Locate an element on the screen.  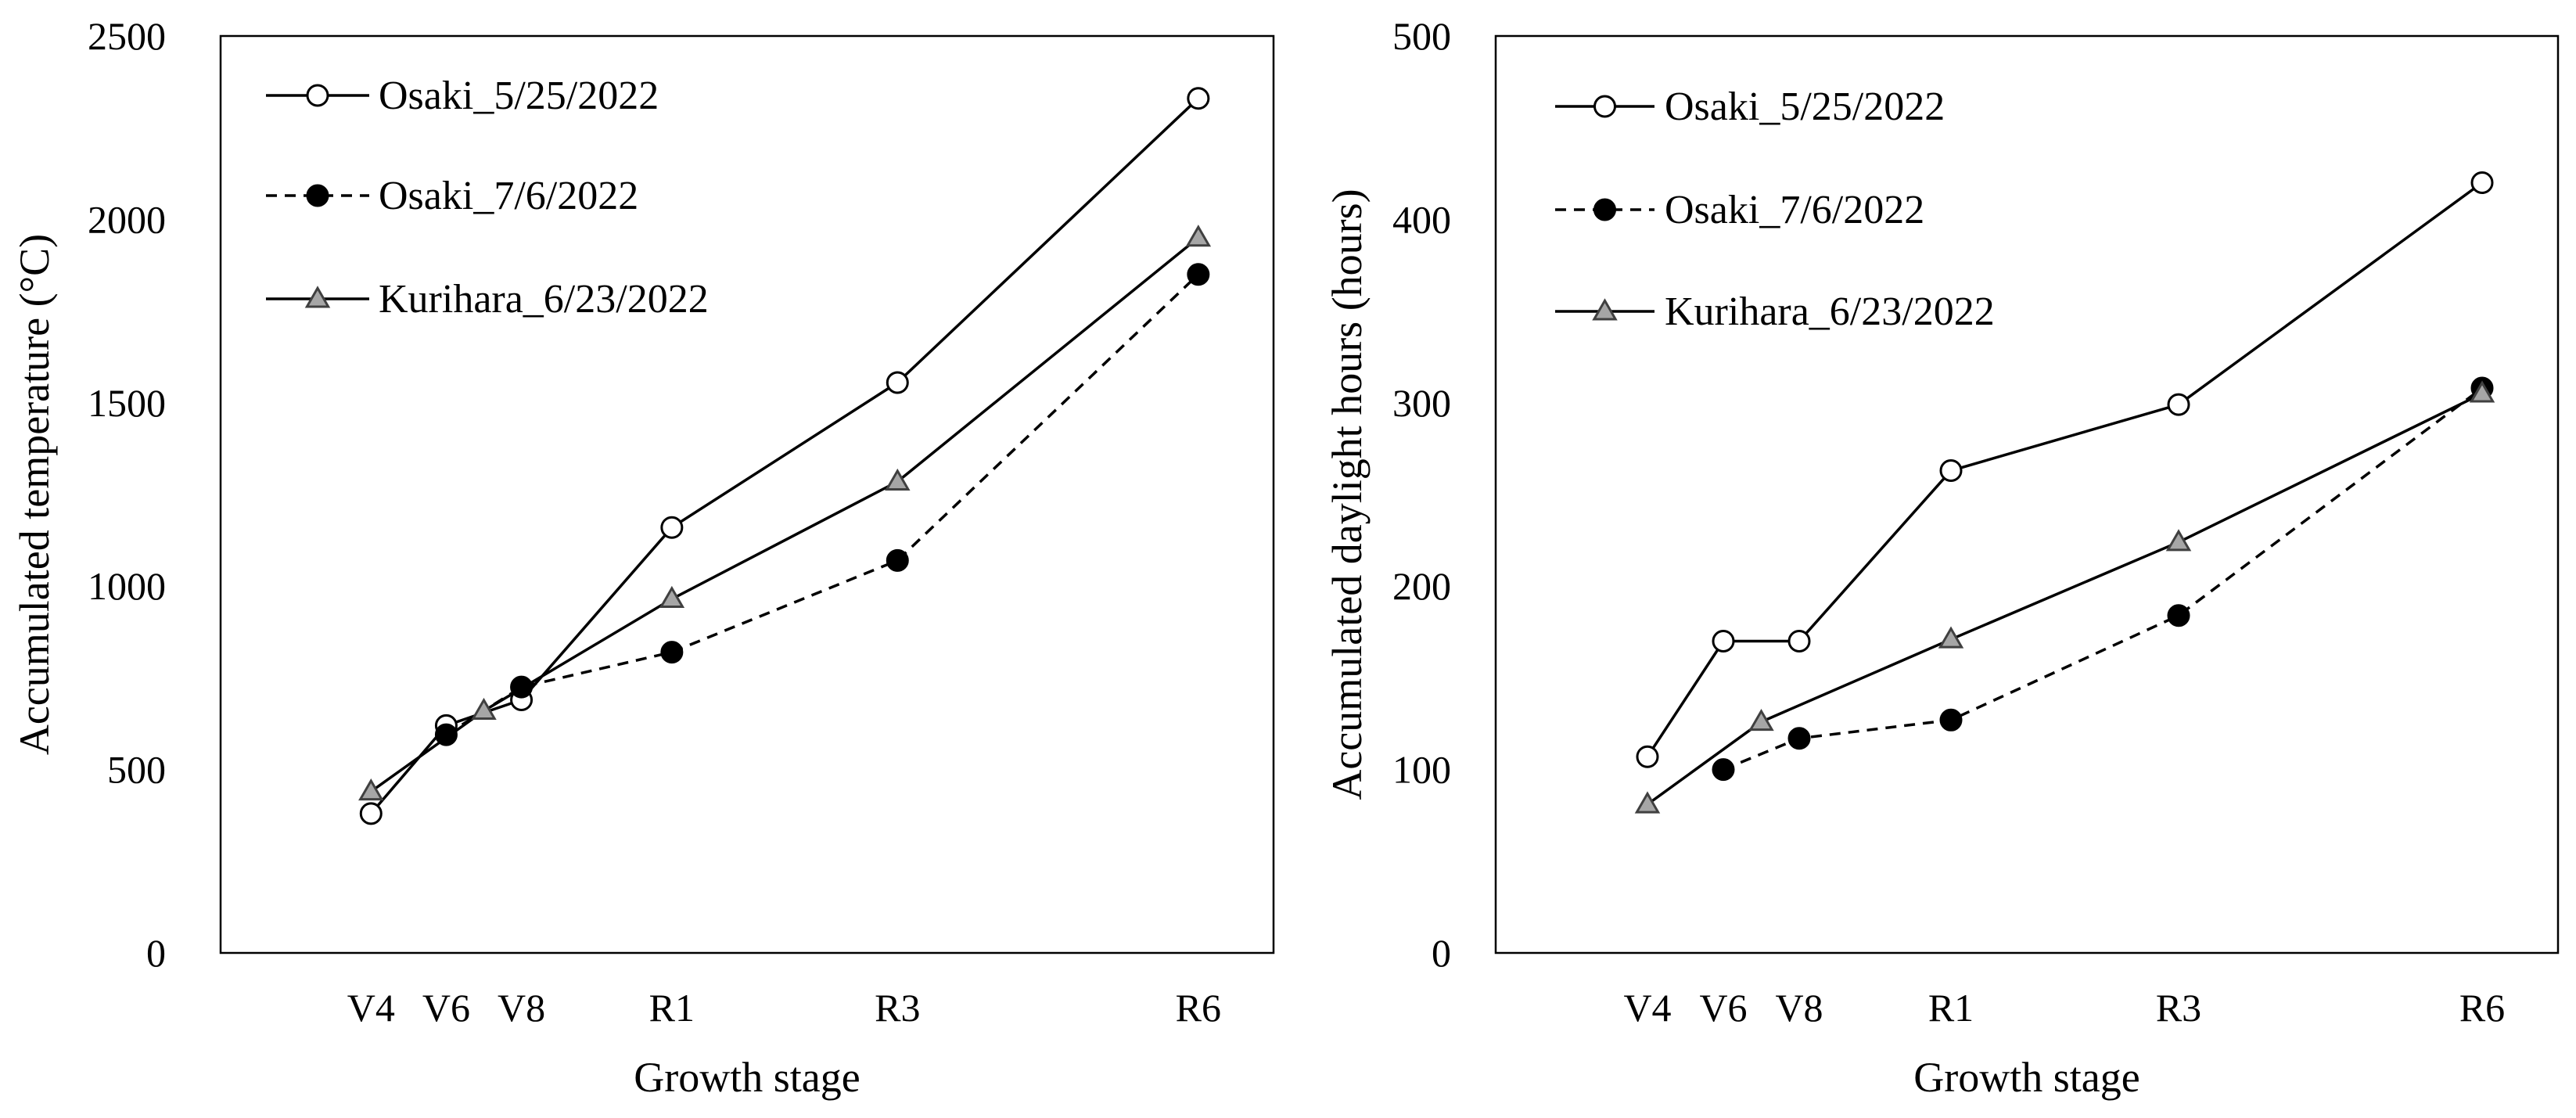
y-tick-label: 100 is located at coordinates (1422, 770).